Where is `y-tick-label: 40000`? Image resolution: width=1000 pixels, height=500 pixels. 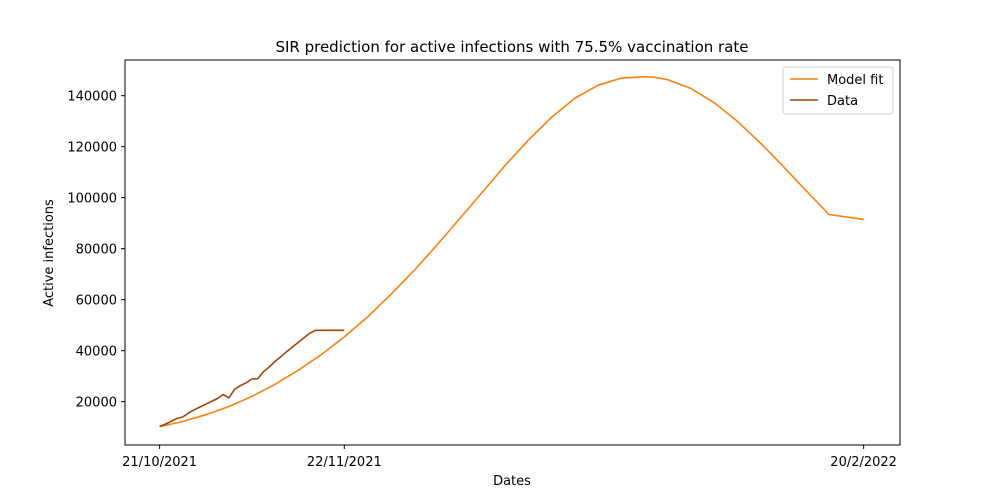
y-tick-label: 40000 is located at coordinates (96, 352).